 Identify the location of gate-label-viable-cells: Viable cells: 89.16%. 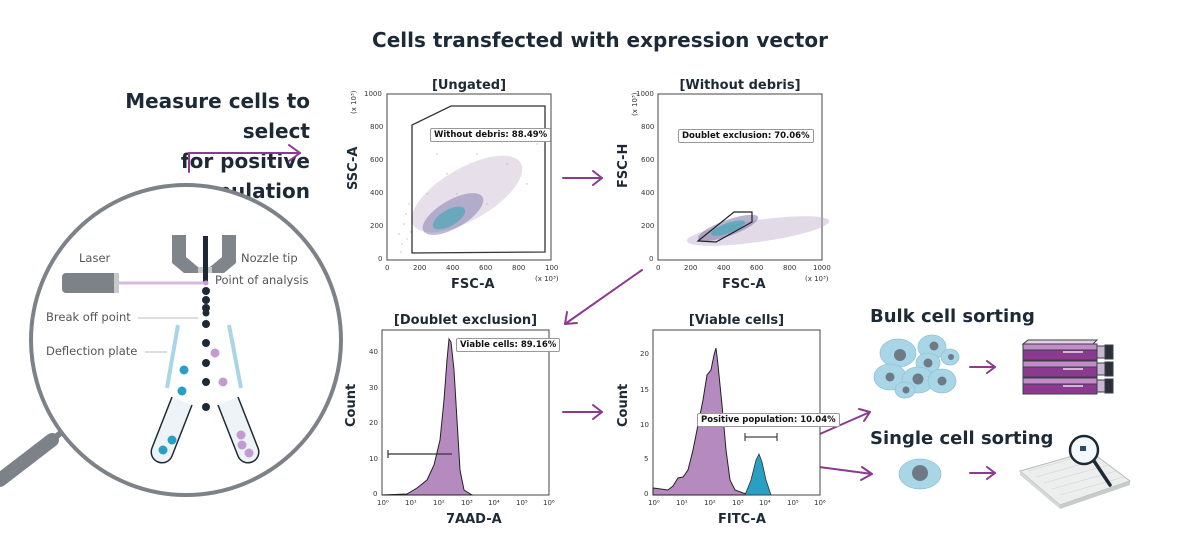
(508, 345).